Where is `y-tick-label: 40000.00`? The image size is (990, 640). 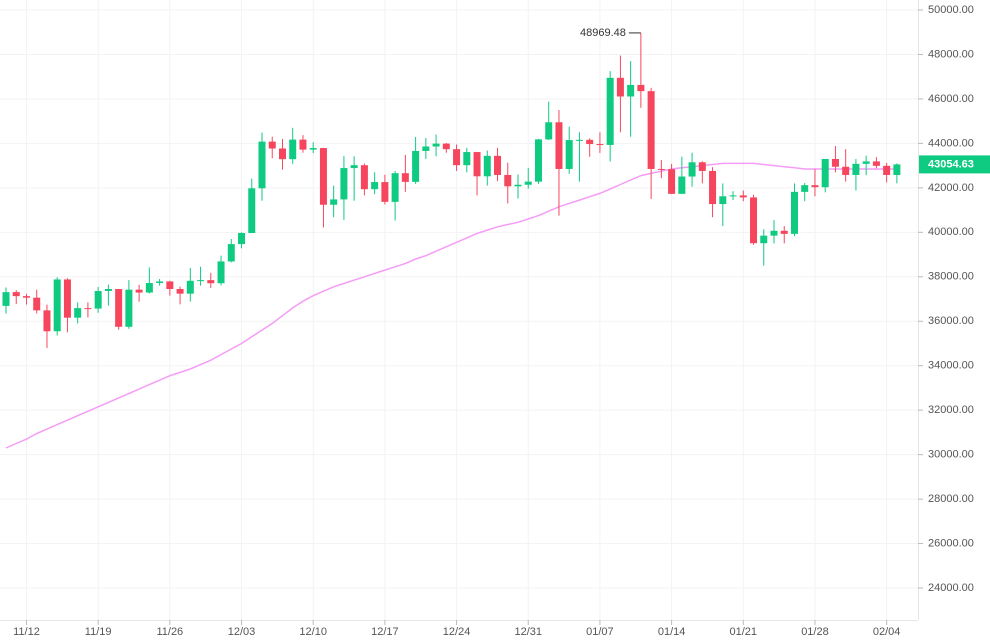
y-tick-label: 40000.00 is located at coordinates (951, 232).